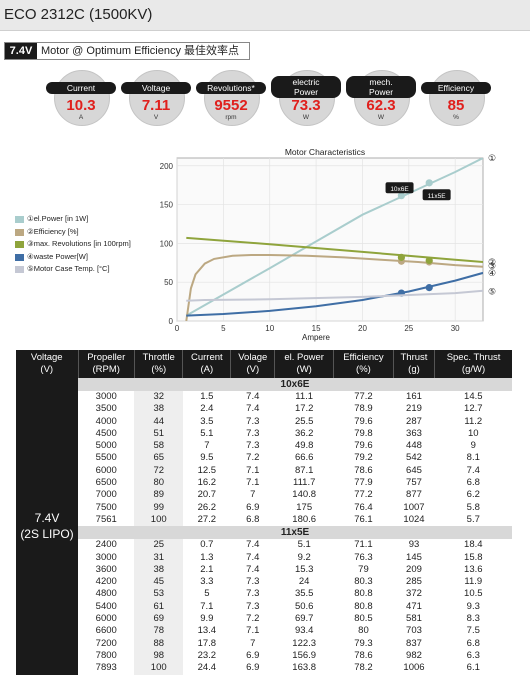 The image size is (530, 700). I want to click on table-cell: 78, so click(158, 631).